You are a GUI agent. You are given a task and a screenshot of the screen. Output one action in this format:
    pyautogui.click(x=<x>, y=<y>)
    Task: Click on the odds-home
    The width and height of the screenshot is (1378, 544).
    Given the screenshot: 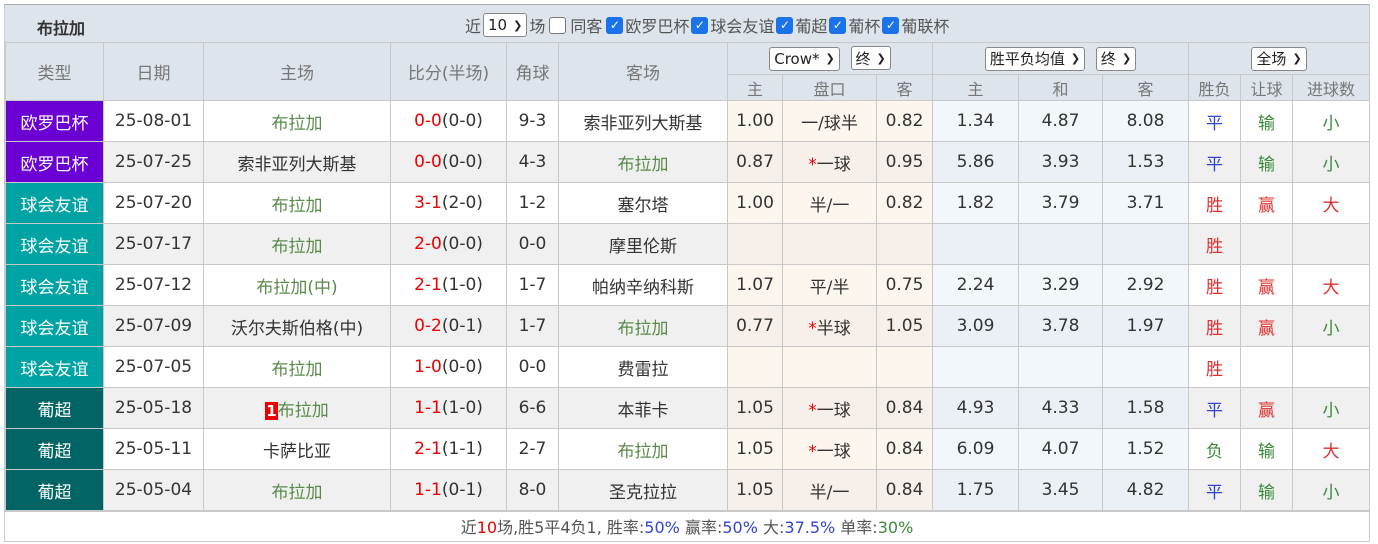 What is the action you would take?
    pyautogui.click(x=975, y=367)
    